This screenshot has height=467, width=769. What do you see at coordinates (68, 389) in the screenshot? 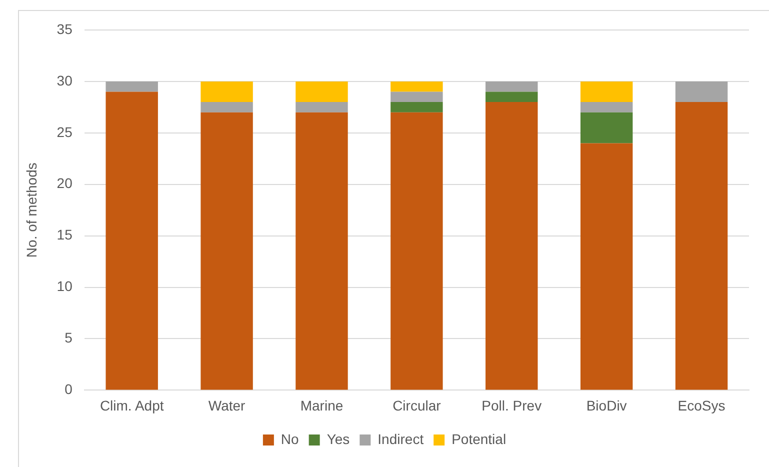
I see `y-tick-label: 0` at bounding box center [68, 389].